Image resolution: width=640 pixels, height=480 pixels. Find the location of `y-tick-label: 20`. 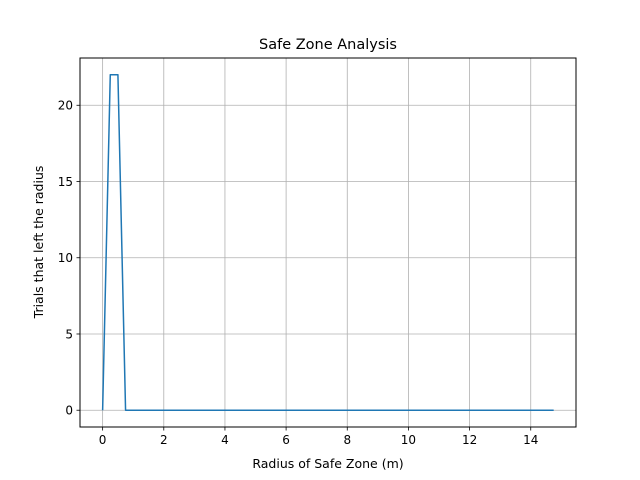

y-tick-label: 20 is located at coordinates (65, 106).